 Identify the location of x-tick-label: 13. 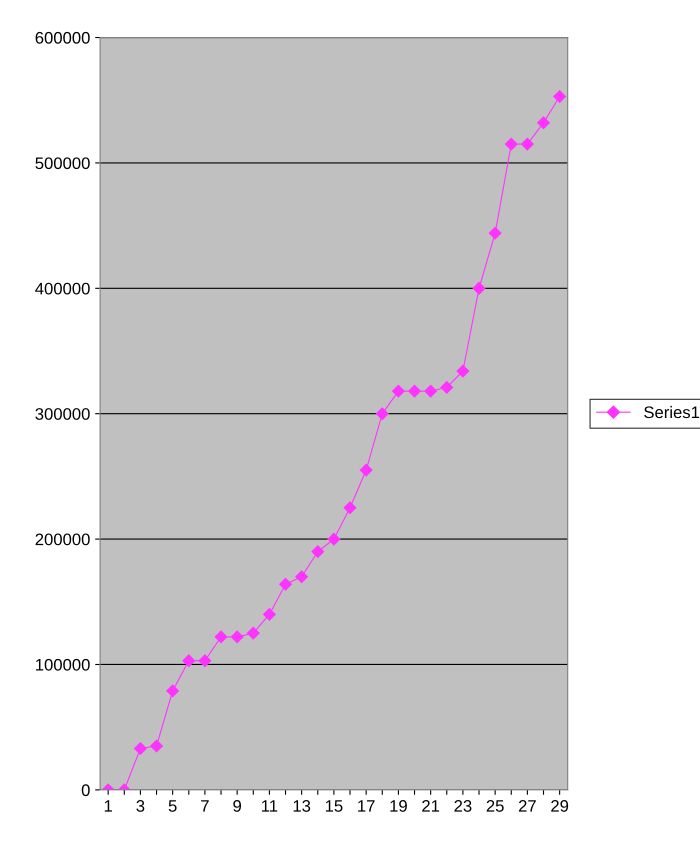
(302, 806).